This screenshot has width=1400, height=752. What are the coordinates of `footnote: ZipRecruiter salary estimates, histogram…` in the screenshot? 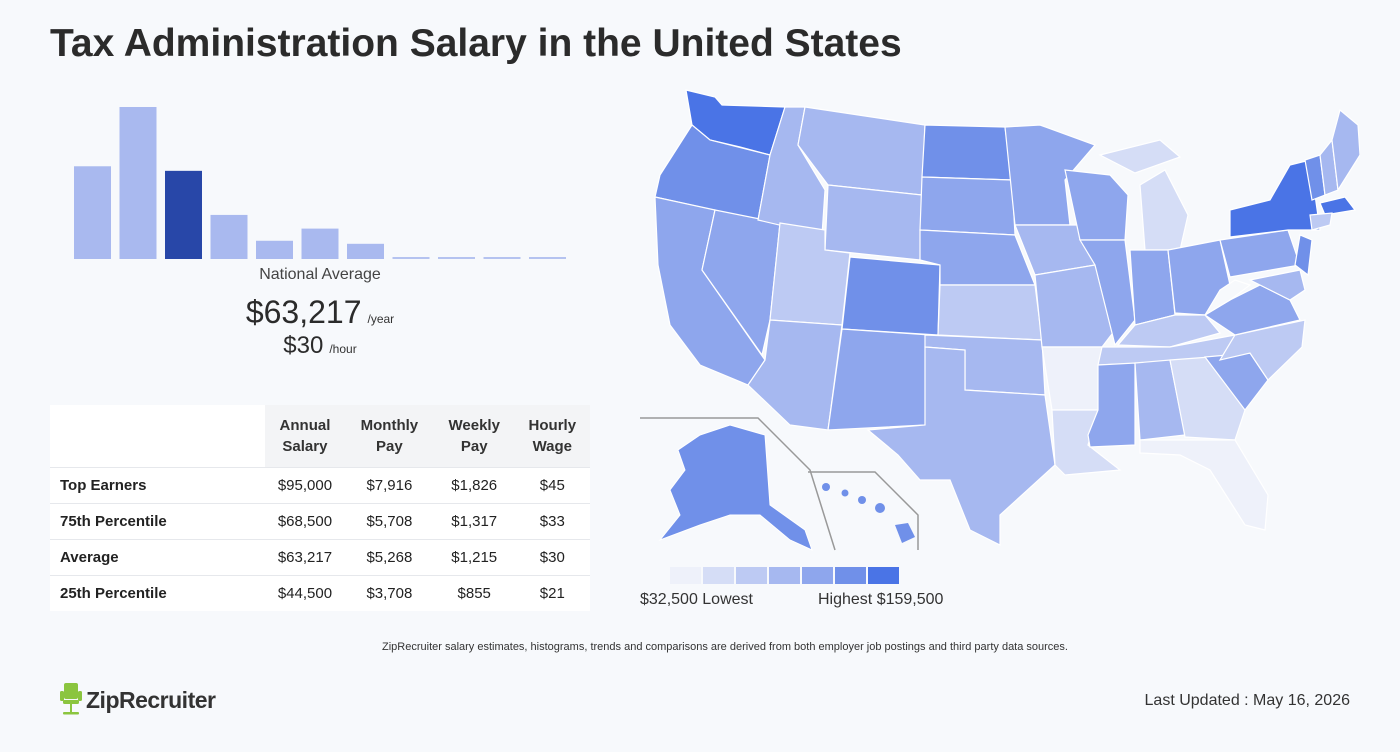 It's located at (725, 647).